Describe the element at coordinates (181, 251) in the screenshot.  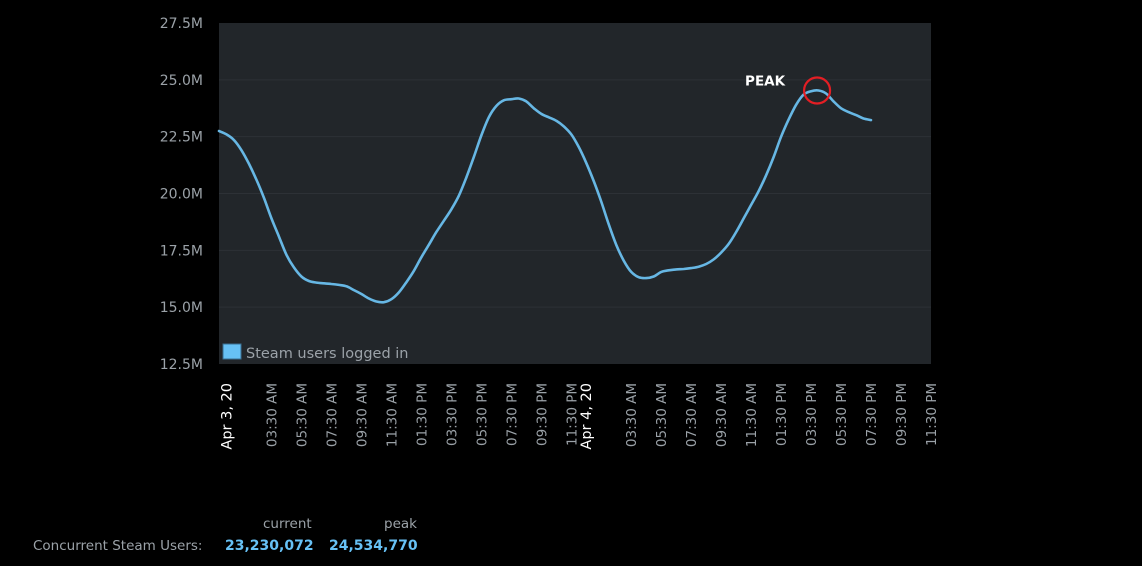
I see `y-tick-label: 17.5M` at that location.